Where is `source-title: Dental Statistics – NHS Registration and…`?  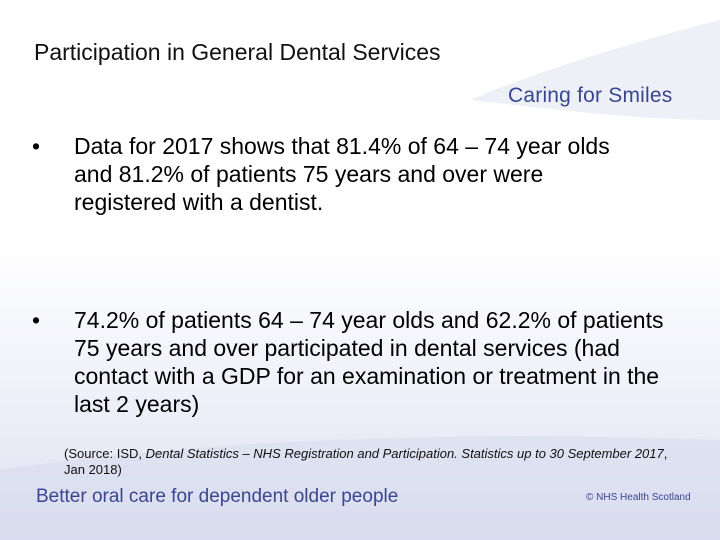 source-title: Dental Statistics – NHS Registration and… is located at coordinates (404, 453).